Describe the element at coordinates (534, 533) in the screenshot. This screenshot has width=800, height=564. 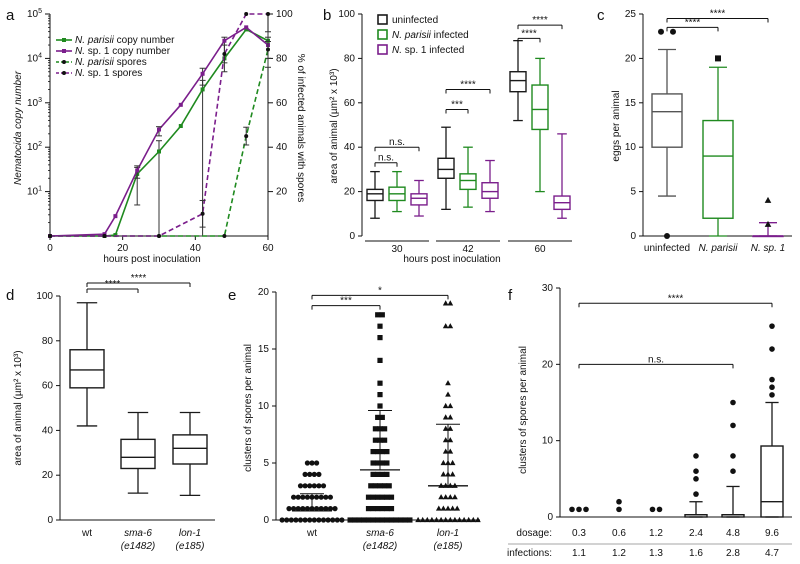
I see `panel-f-dosage-row-label: dosage:` at that location.